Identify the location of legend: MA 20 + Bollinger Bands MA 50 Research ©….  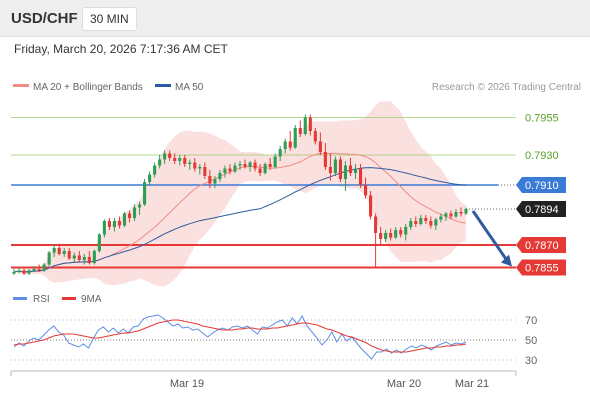
(297, 87).